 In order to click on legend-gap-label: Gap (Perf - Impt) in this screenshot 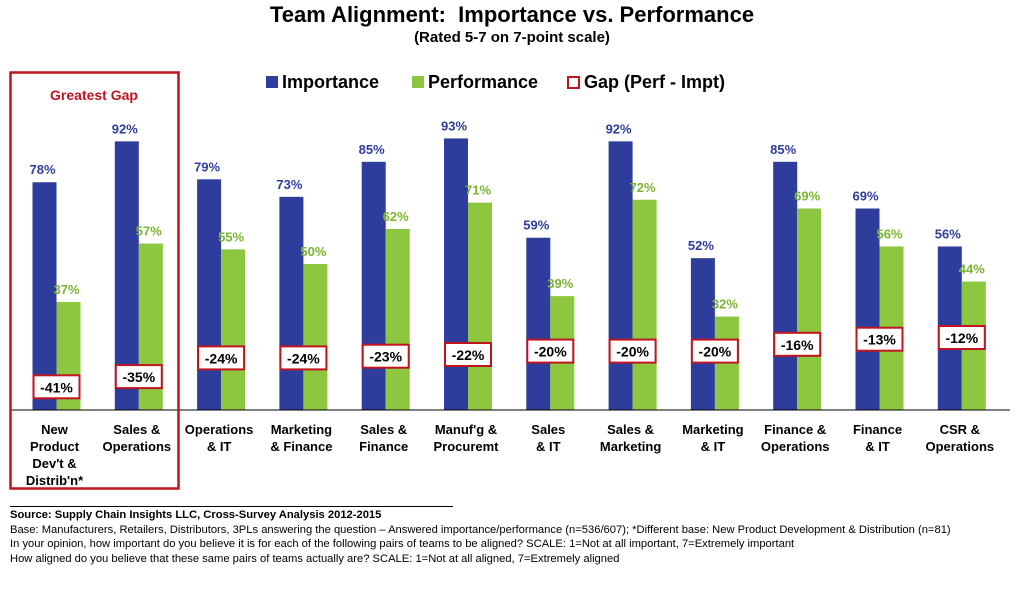, I will do `click(654, 82)`.